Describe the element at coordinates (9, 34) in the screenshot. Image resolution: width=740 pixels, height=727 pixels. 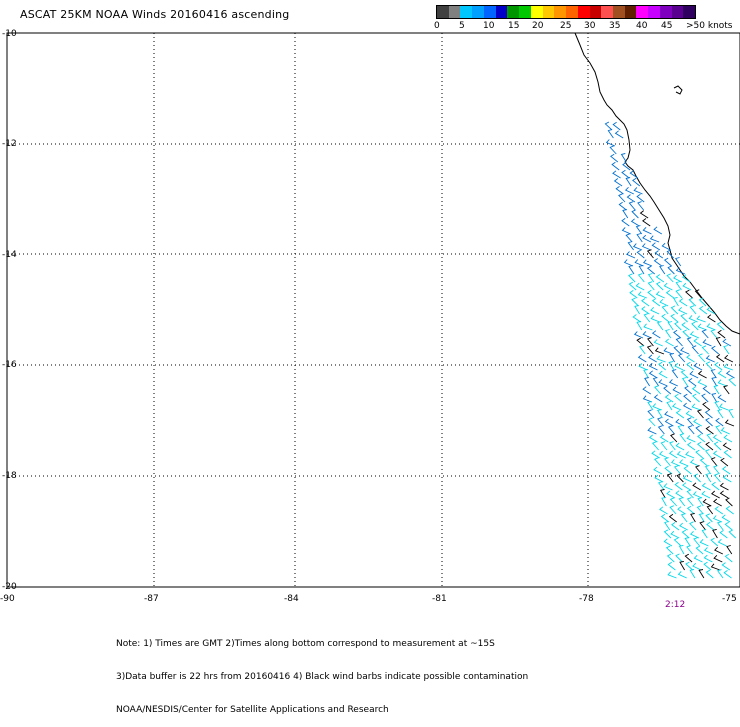
I see `lat-label-10: -10` at that location.